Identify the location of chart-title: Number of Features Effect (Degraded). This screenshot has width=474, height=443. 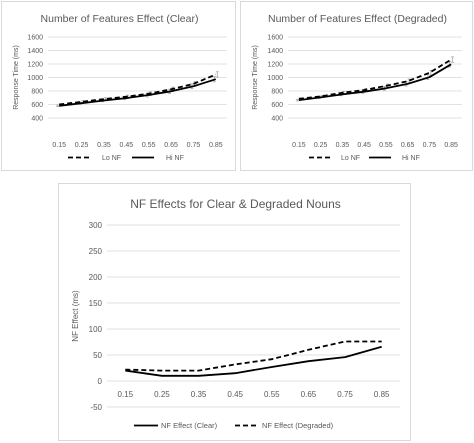
(357, 19).